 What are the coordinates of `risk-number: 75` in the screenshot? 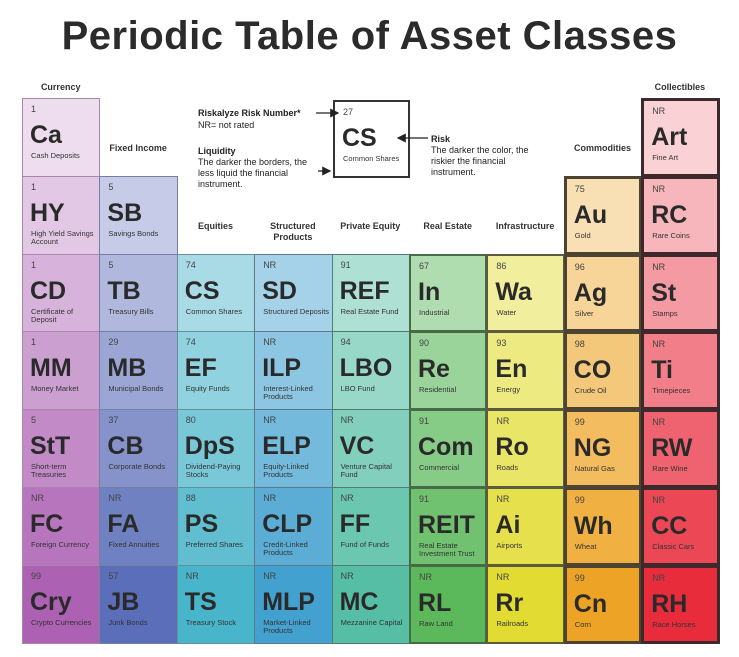 It's located at (579, 188).